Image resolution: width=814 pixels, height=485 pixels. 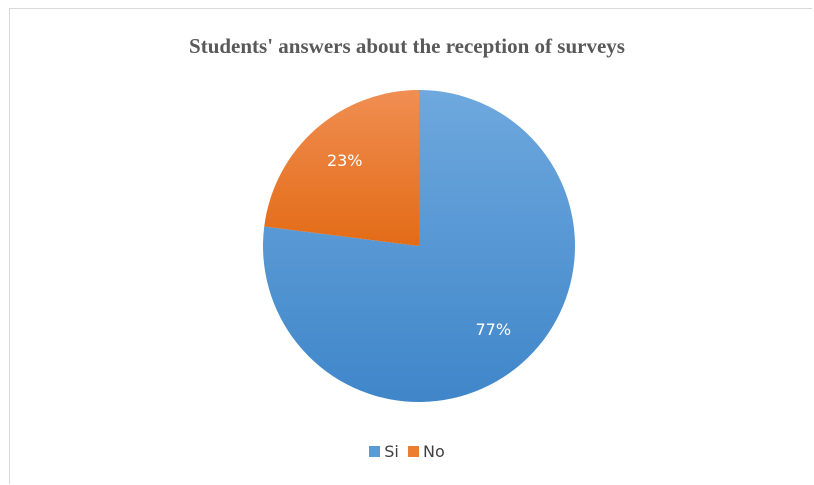 I want to click on legend-swatch-no, so click(x=413, y=451).